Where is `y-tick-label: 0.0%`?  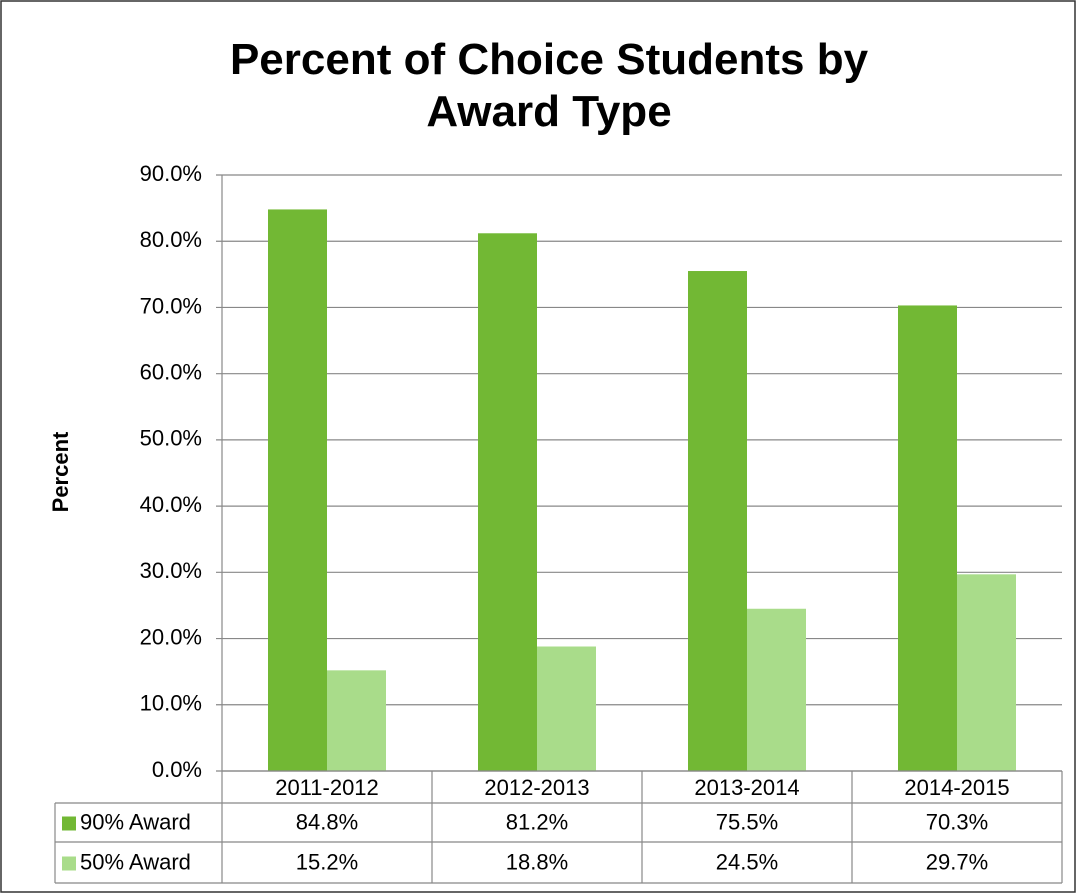
y-tick-label: 0.0% is located at coordinates (177, 769).